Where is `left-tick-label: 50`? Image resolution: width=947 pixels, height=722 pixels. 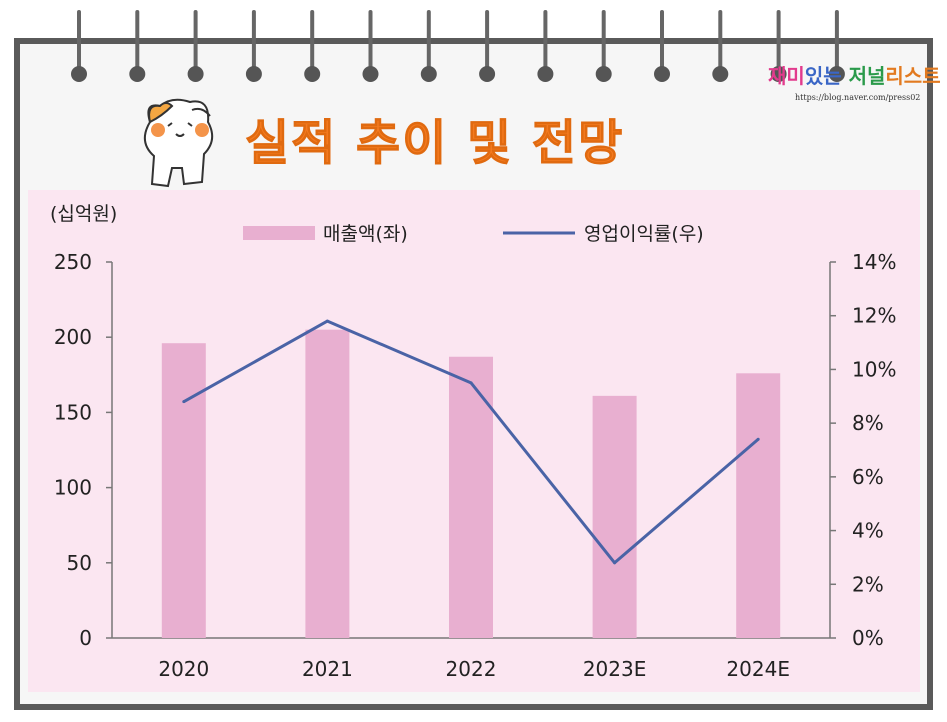
left-tick-label: 50 is located at coordinates (79, 563).